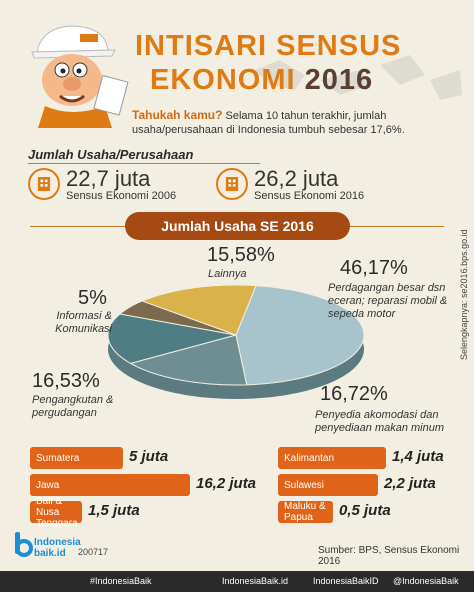 The height and width of the screenshot is (592, 474). What do you see at coordinates (80, 76) in the screenshot?
I see `mascot-icon` at bounding box center [80, 76].